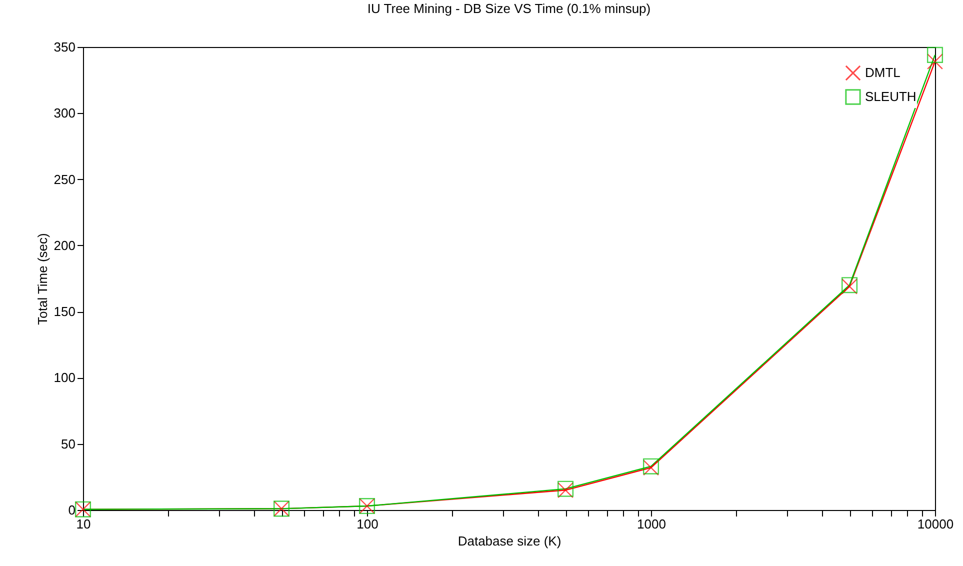 The image size is (963, 566). Describe the element at coordinates (890, 96) in the screenshot. I see `legend-label: SLEUTH` at that location.